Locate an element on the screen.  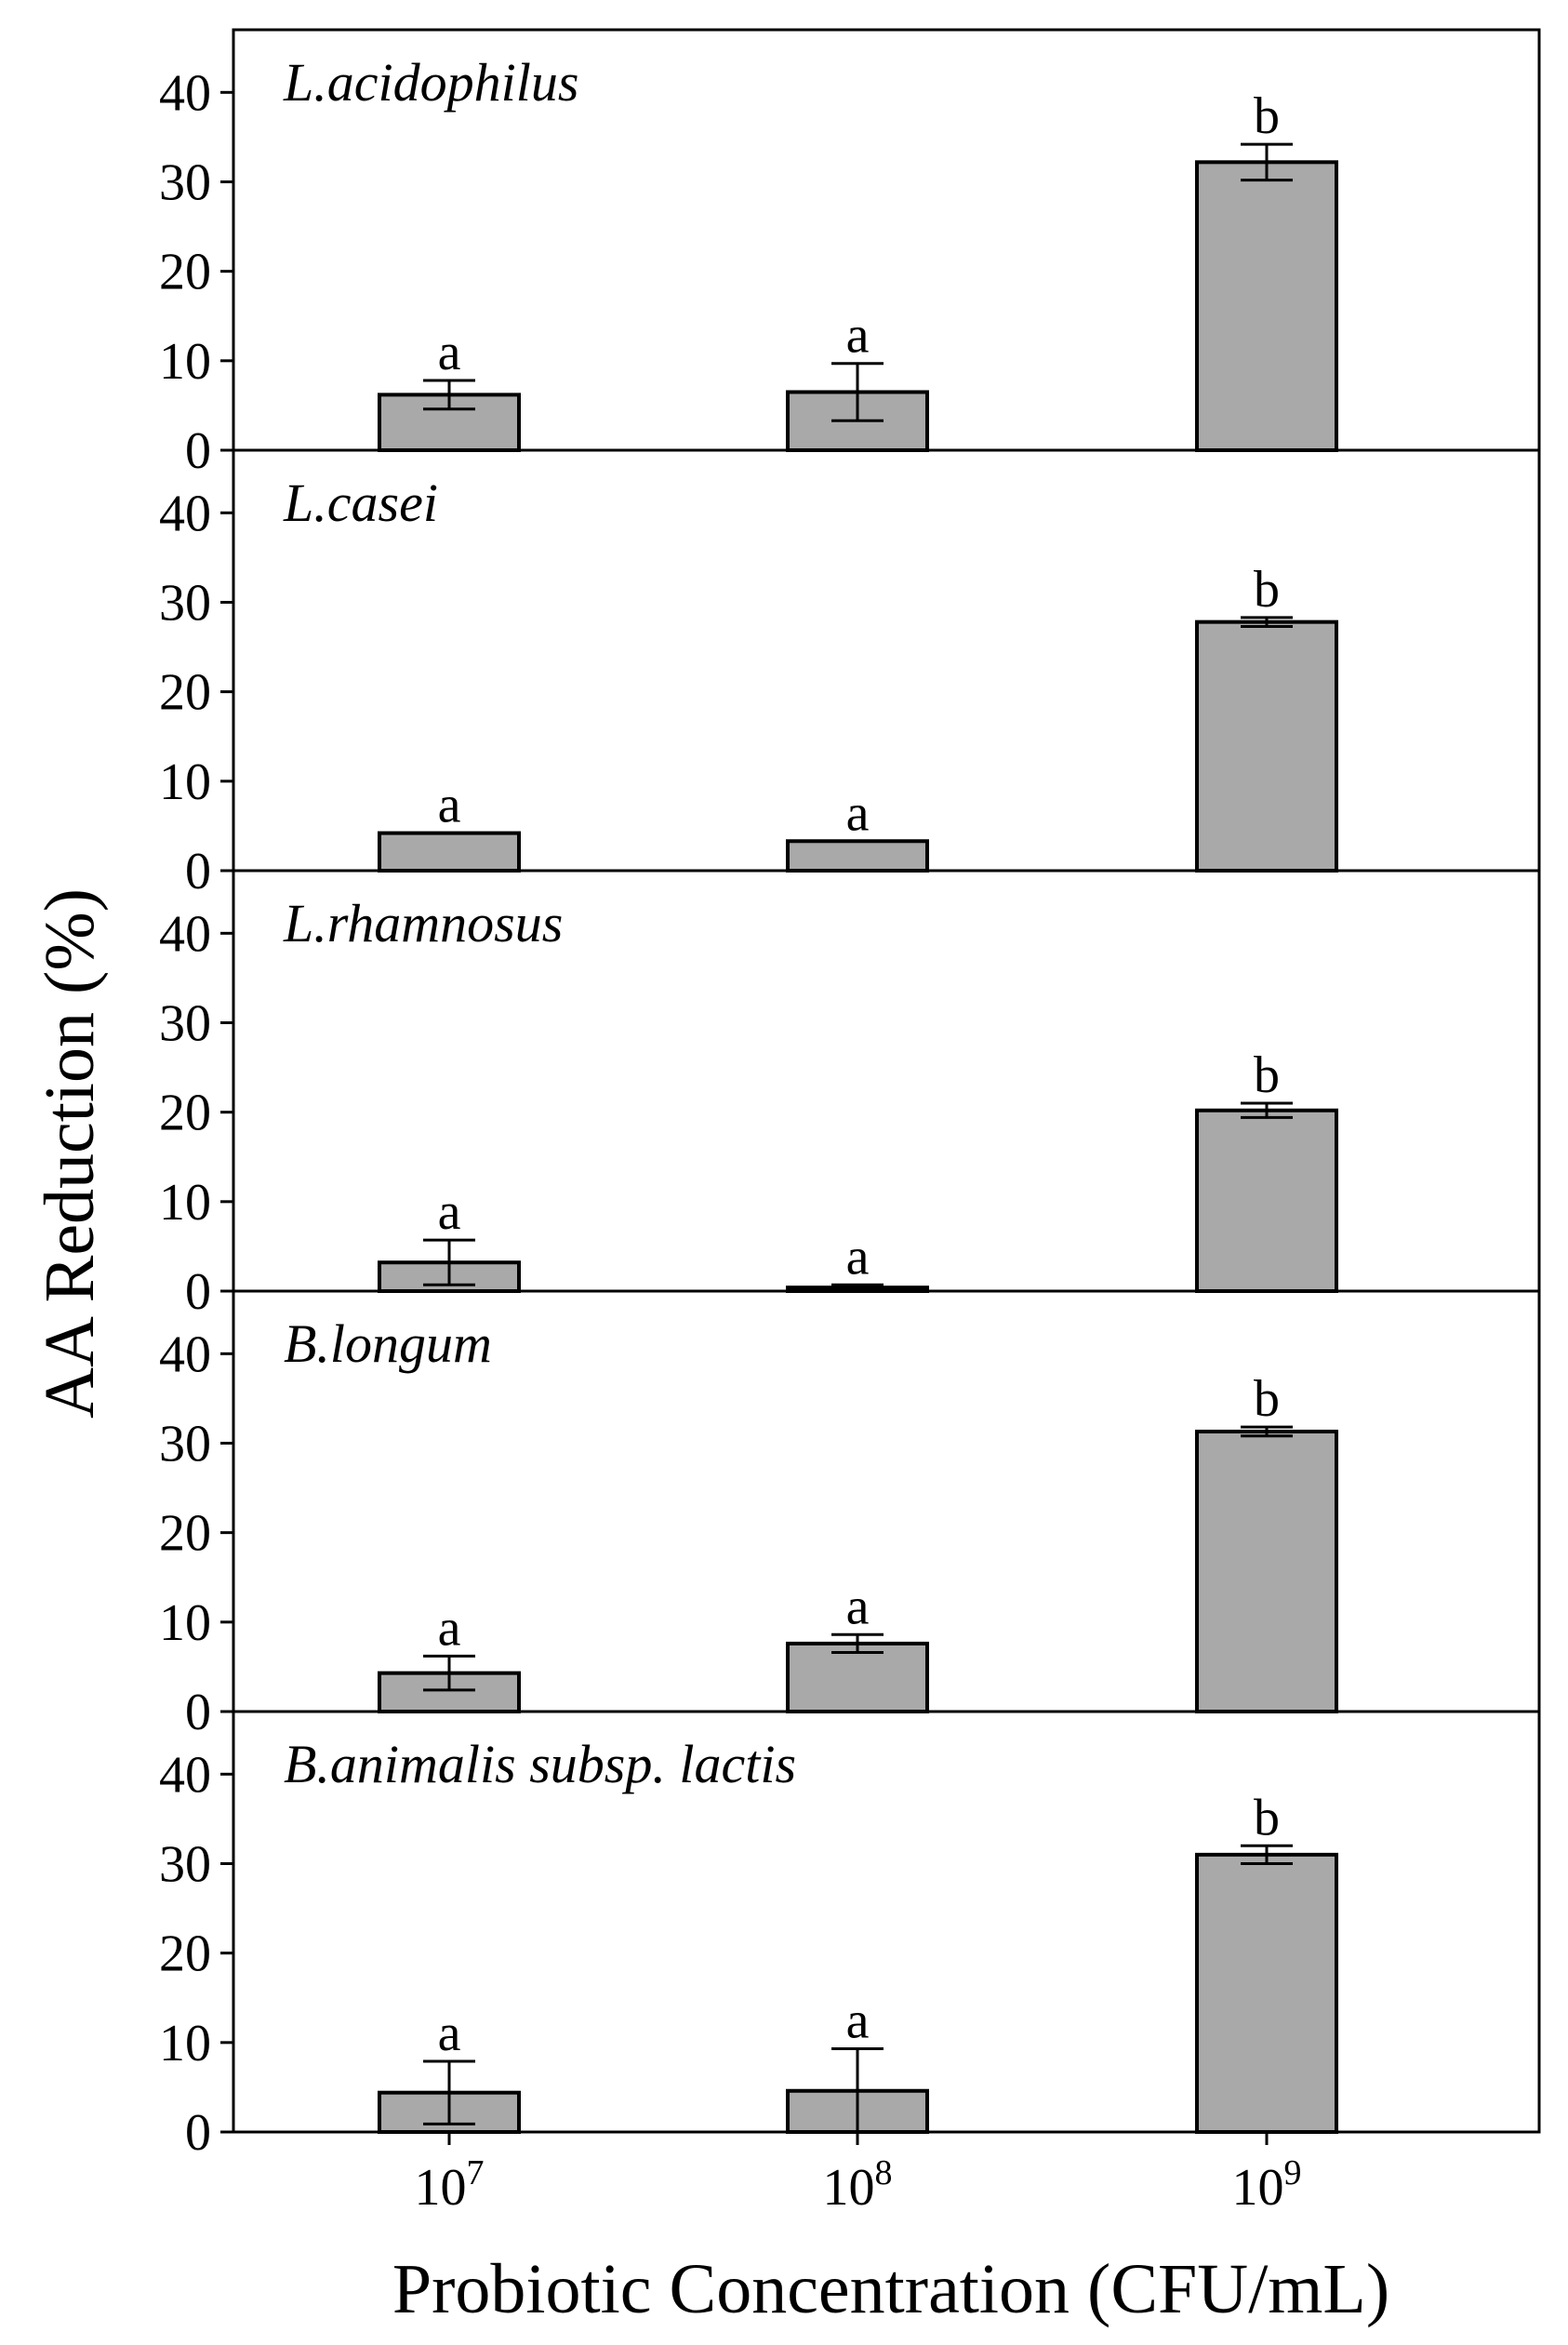
x-axis-title: Probiotic Concentration (CFU/mL) is located at coordinates (890, 2289).